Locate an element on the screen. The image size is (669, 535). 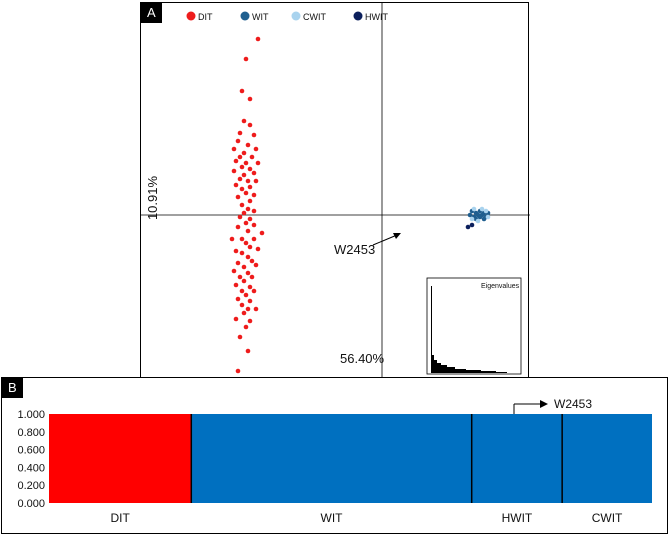
pc2-axis-label: 10.91% is located at coordinates (152, 198).